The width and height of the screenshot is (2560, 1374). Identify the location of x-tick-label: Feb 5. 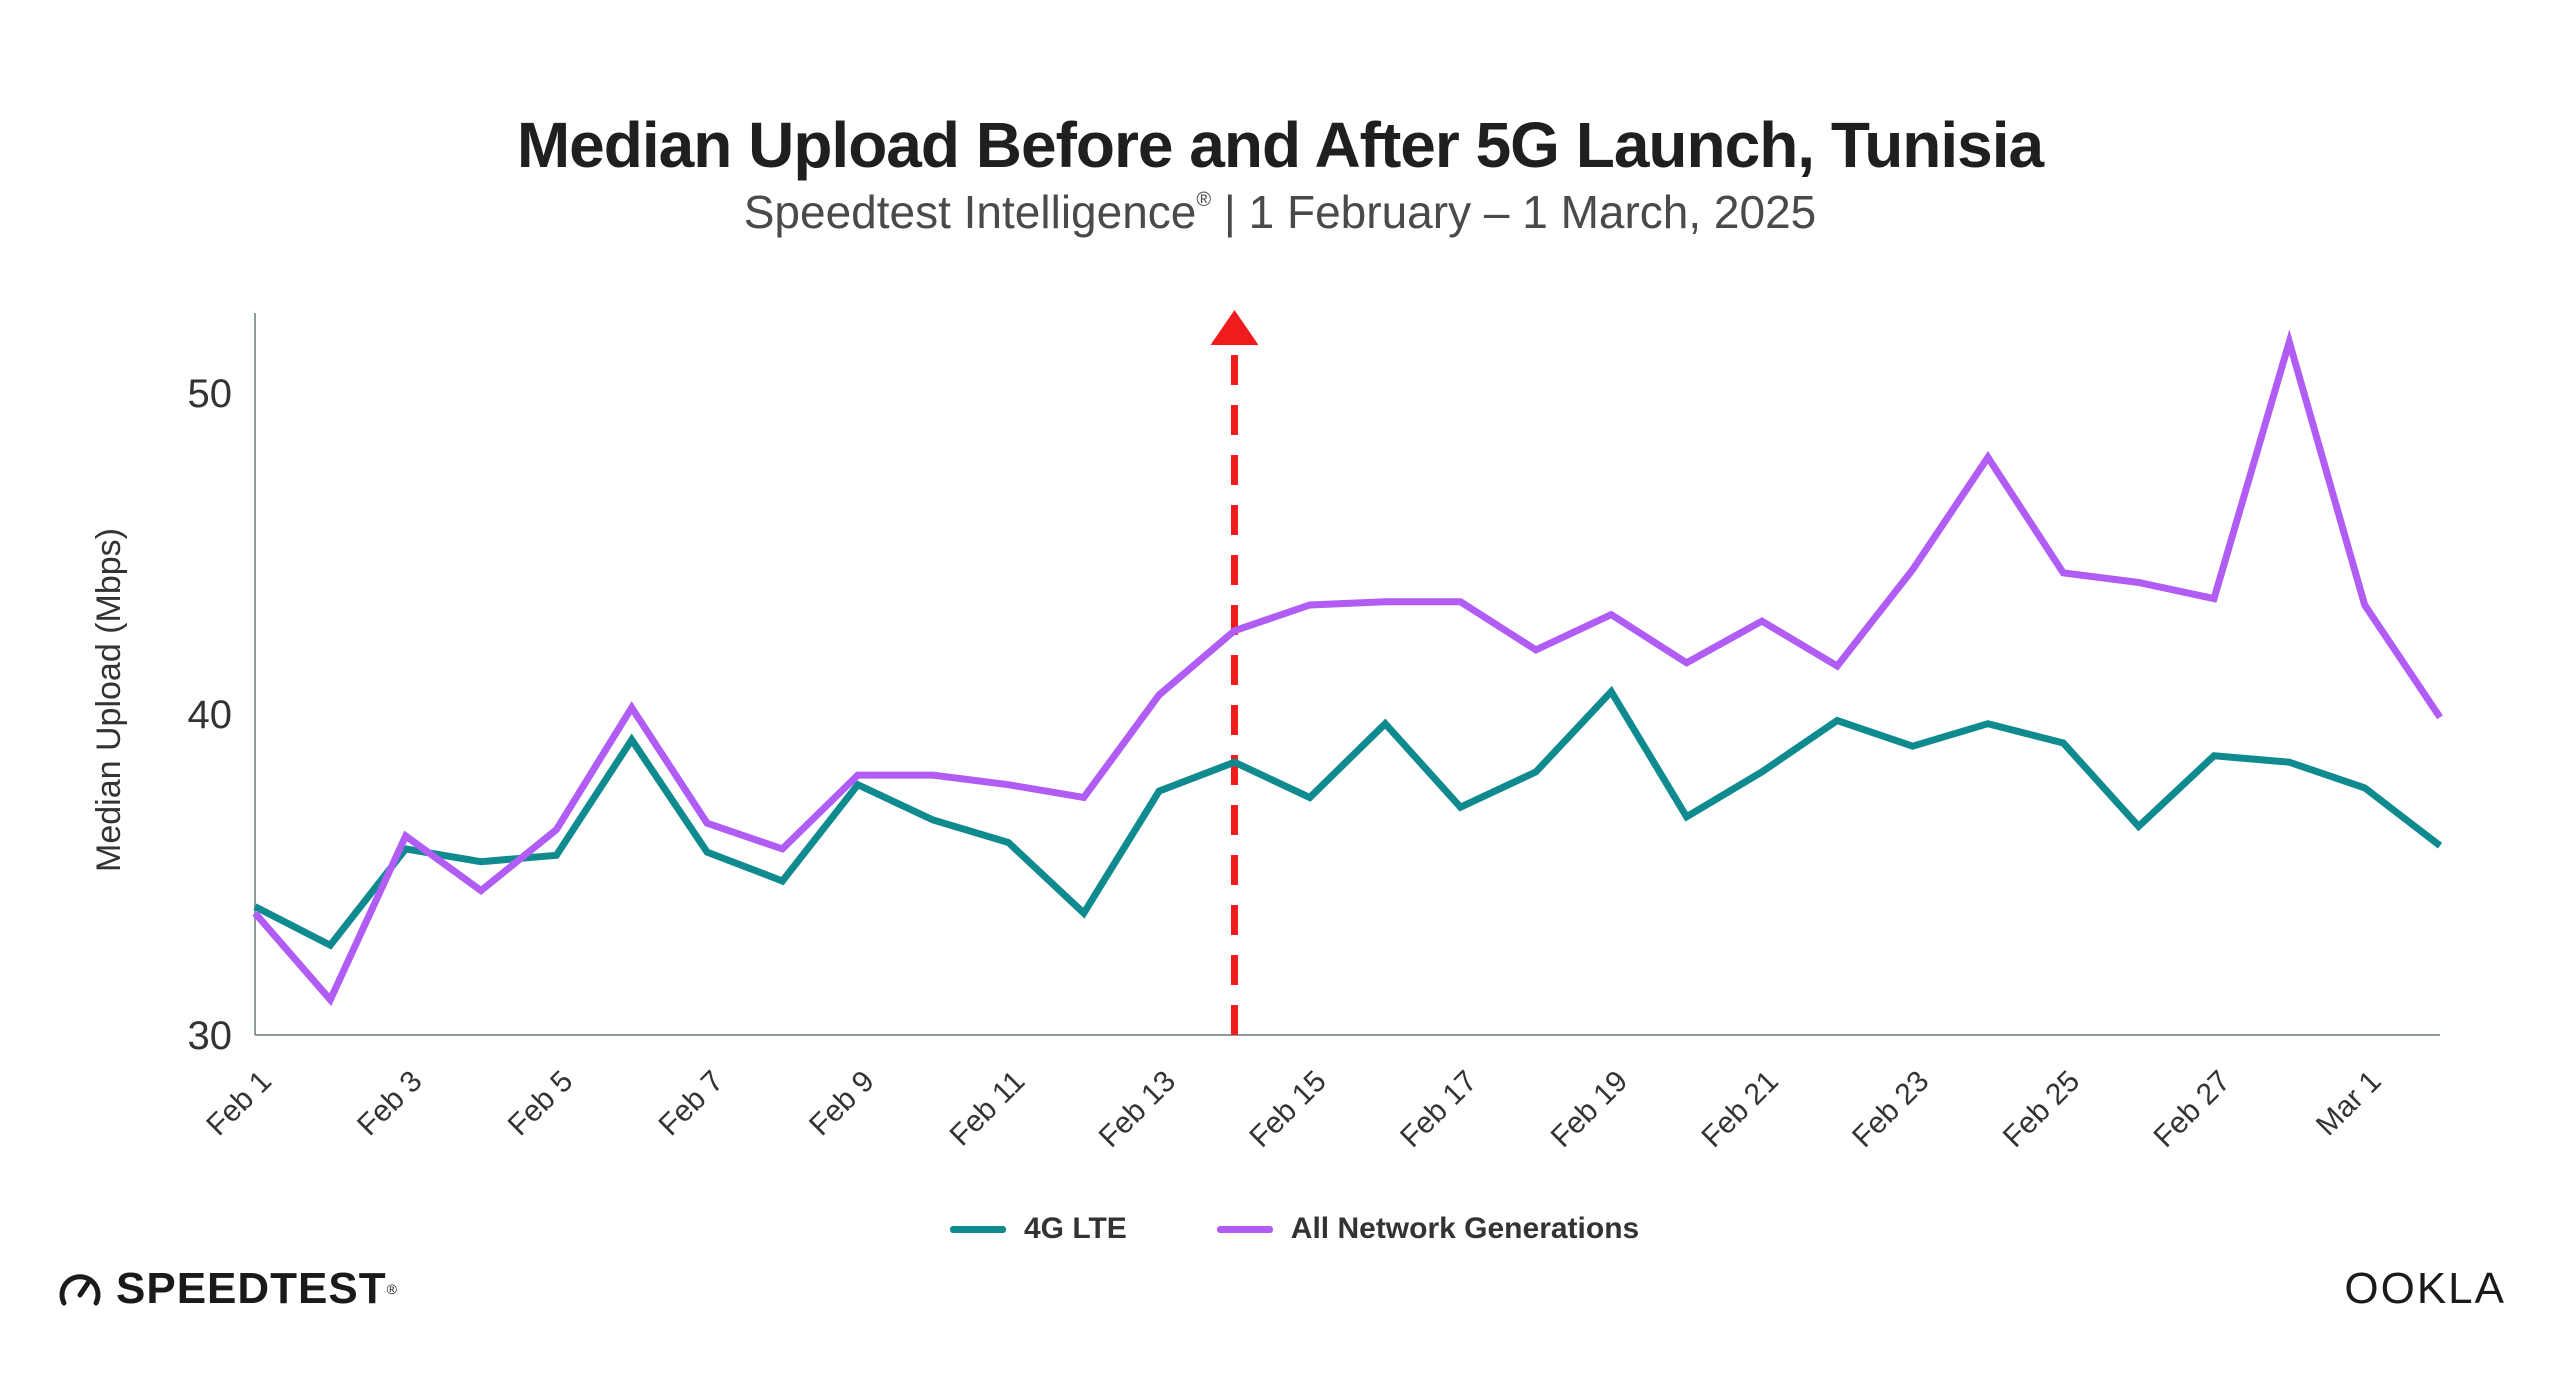
(541, 1104).